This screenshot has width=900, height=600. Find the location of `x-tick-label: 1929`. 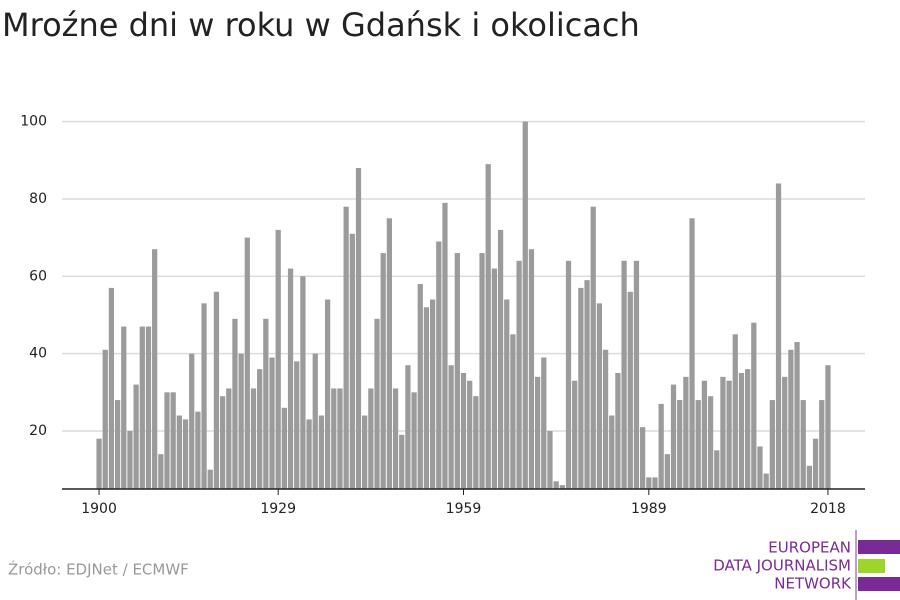

x-tick-label: 1929 is located at coordinates (278, 509).